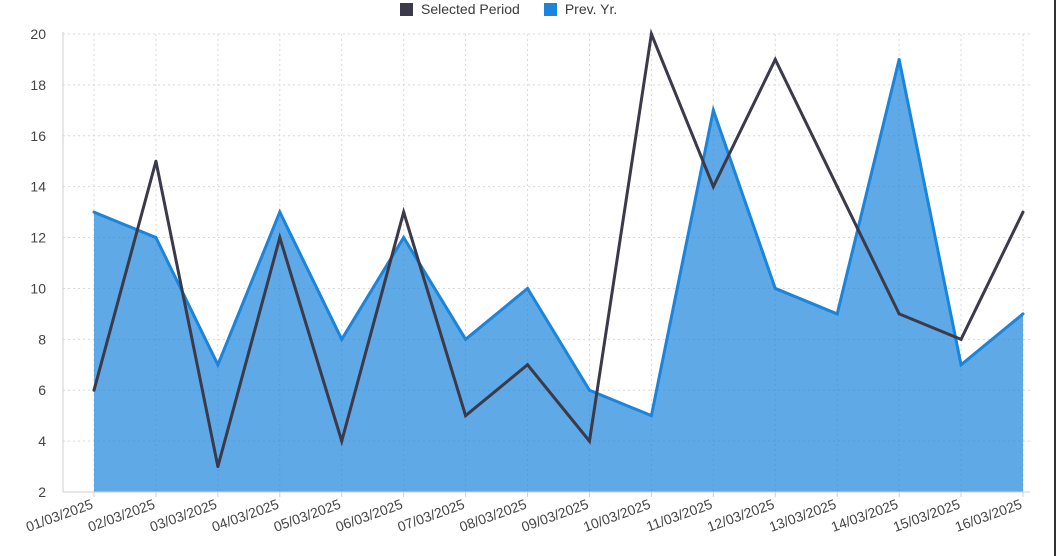  I want to click on x-tick-label: 02/03/2025, so click(122, 515).